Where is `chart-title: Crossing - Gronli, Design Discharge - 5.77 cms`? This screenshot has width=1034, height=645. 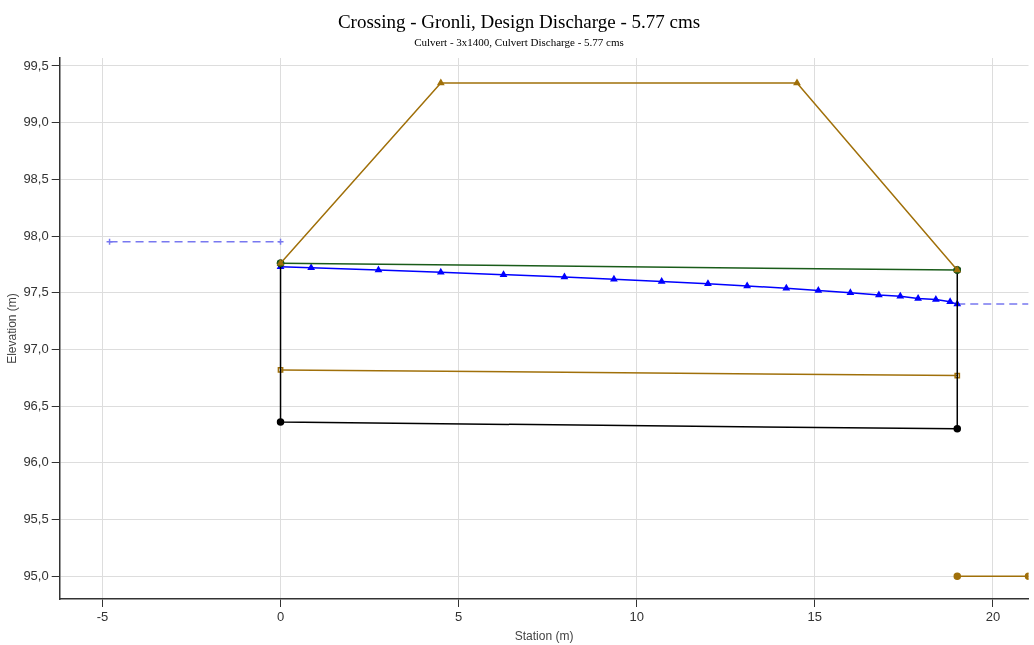
chart-title: Crossing - Gronli, Design Discharge - 5.77 cms is located at coordinates (519, 22).